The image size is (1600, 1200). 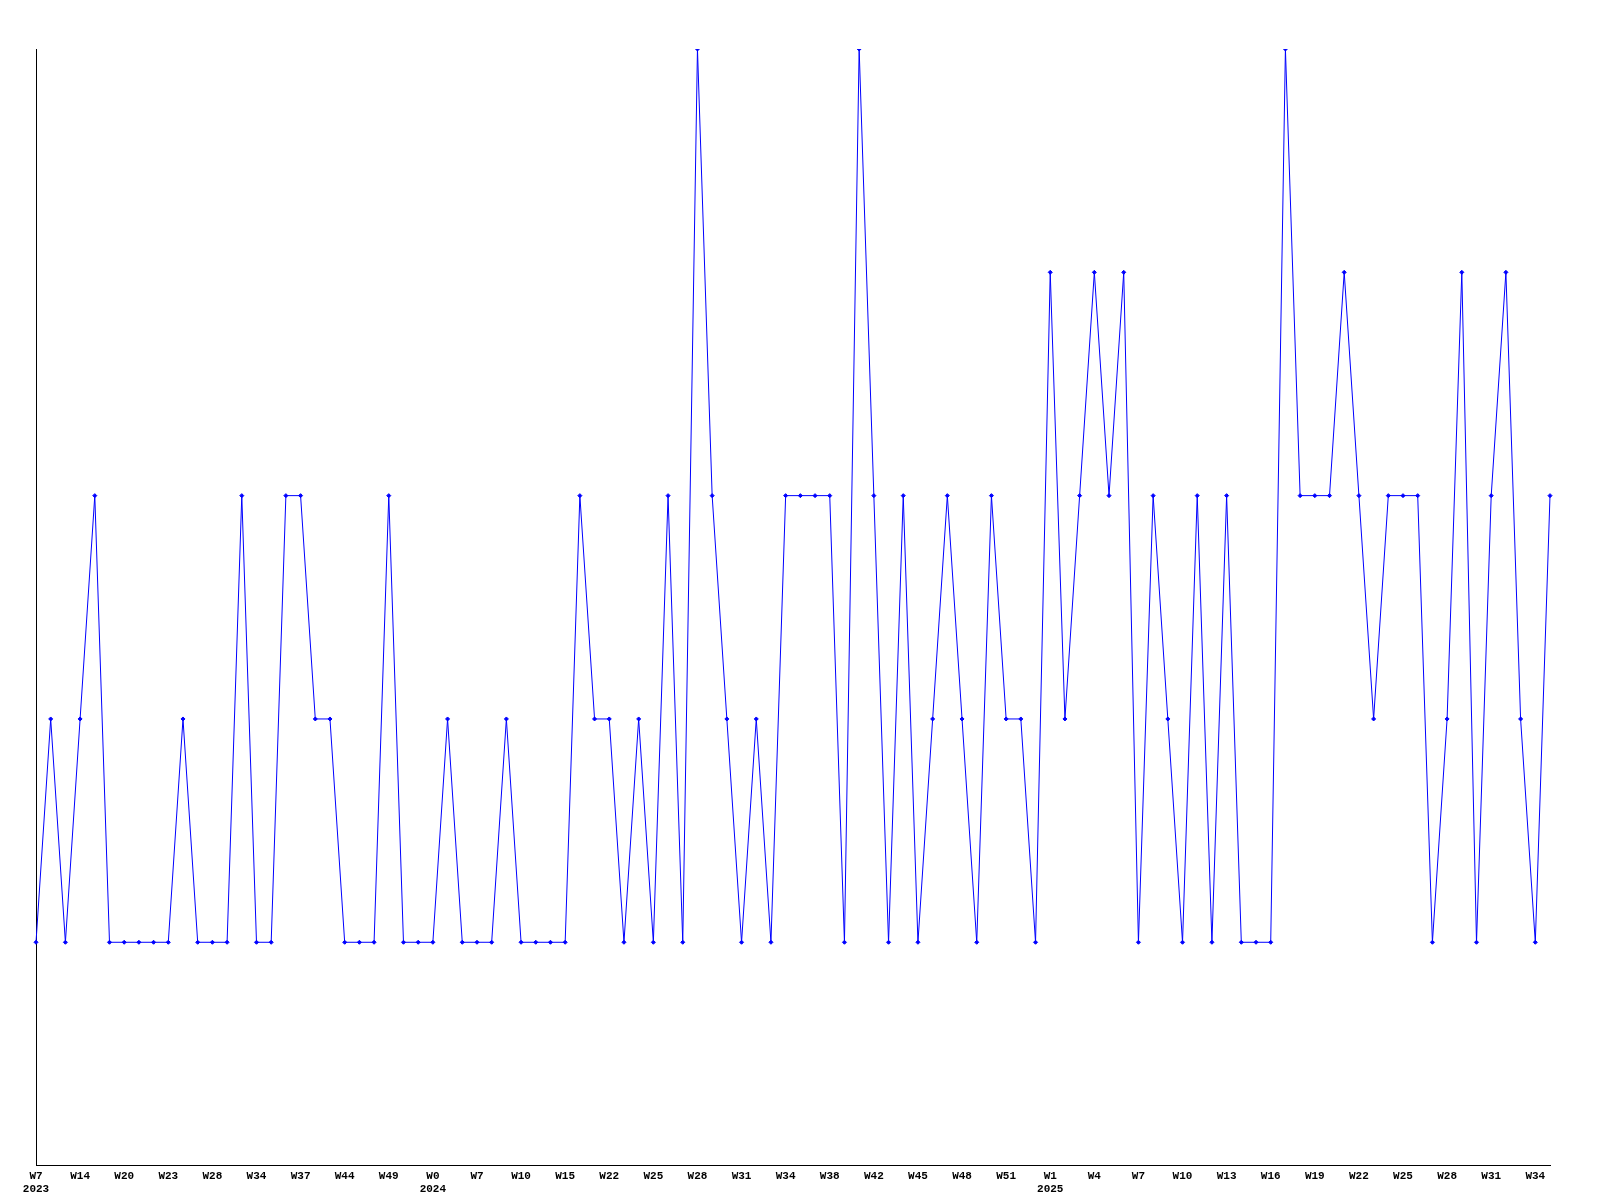 What do you see at coordinates (873, 1175) in the screenshot?
I see `x-tick-label: W42` at bounding box center [873, 1175].